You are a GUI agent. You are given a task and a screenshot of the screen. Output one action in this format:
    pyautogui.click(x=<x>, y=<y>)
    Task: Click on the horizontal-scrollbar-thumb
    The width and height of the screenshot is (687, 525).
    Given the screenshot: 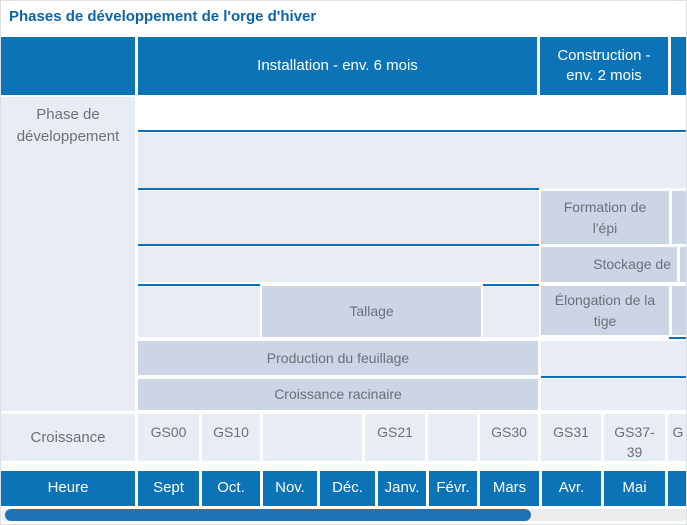 What is the action you would take?
    pyautogui.click(x=268, y=515)
    